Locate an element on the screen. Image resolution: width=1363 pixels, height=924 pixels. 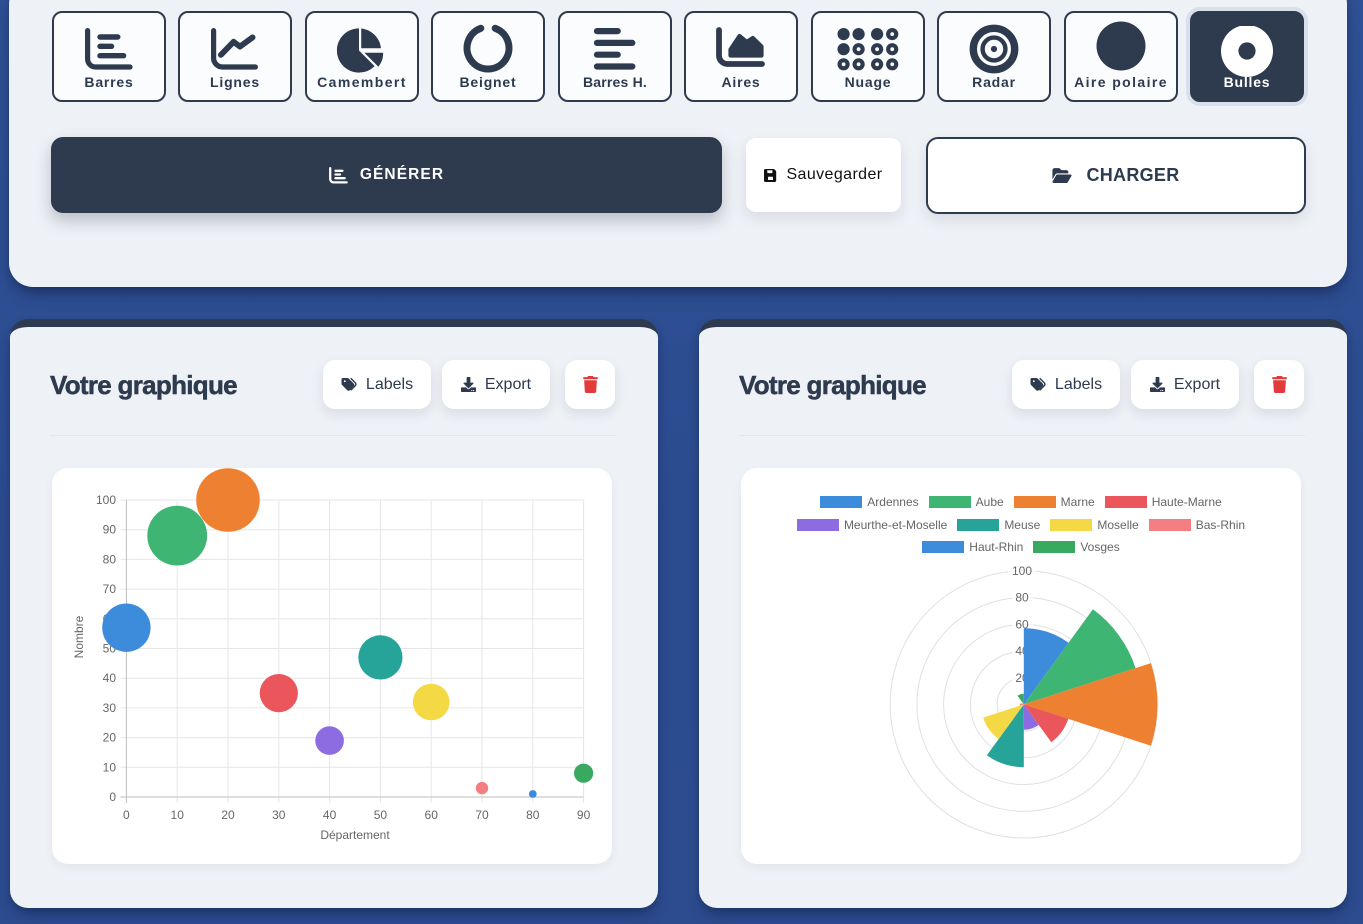
svg-text: 50 is located at coordinates (381, 815).